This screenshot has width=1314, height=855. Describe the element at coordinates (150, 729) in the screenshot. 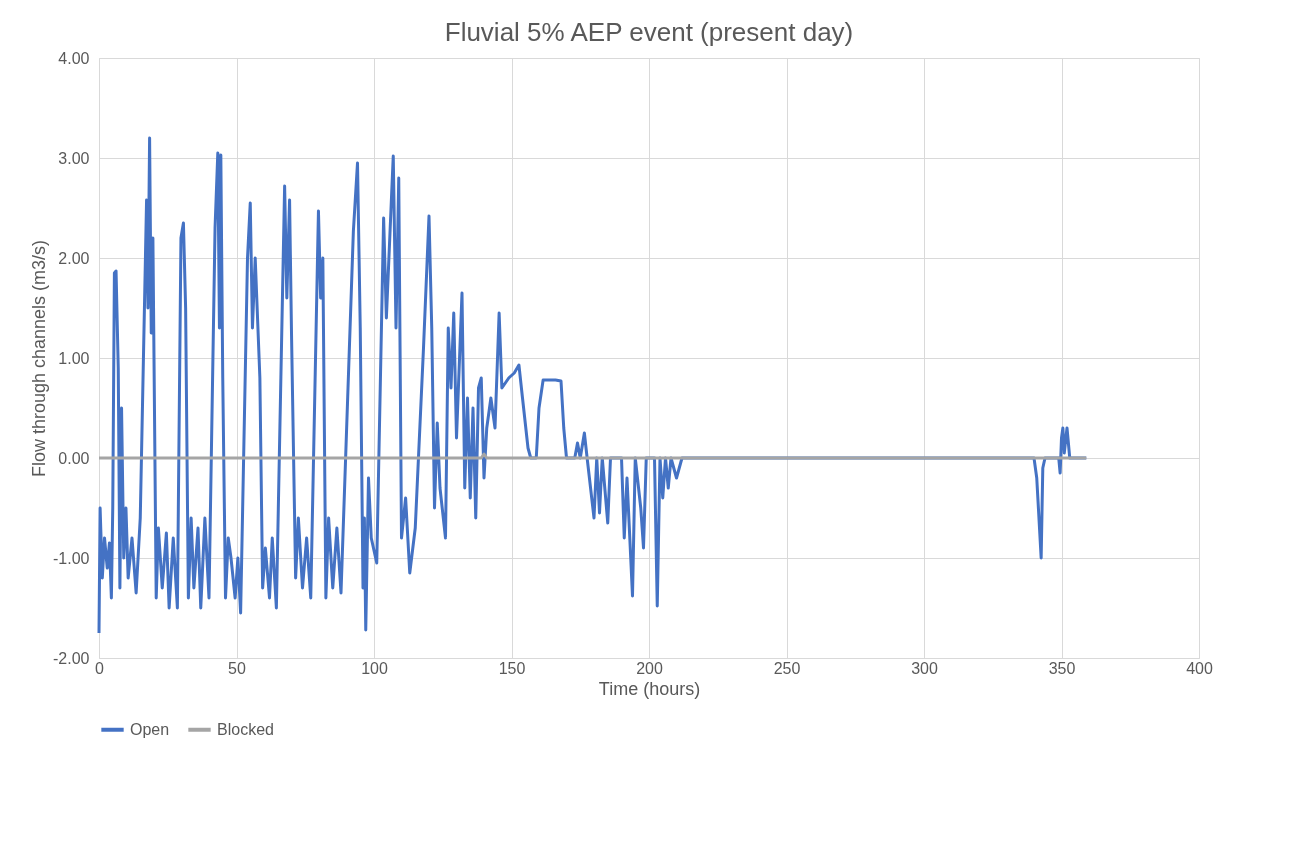

I see `legend-label: Open` at that location.